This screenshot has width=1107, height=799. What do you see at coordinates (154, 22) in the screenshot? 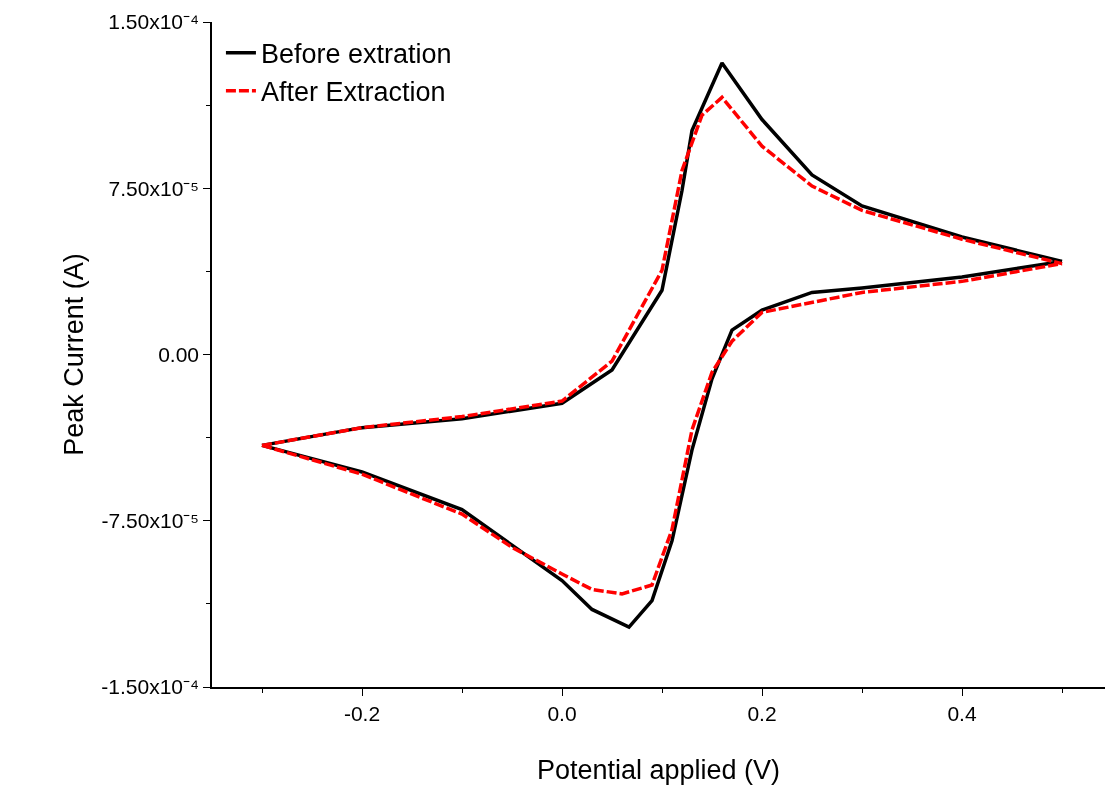
I see `y-tick-label: 1.50x10⁻⁴` at bounding box center [154, 22].